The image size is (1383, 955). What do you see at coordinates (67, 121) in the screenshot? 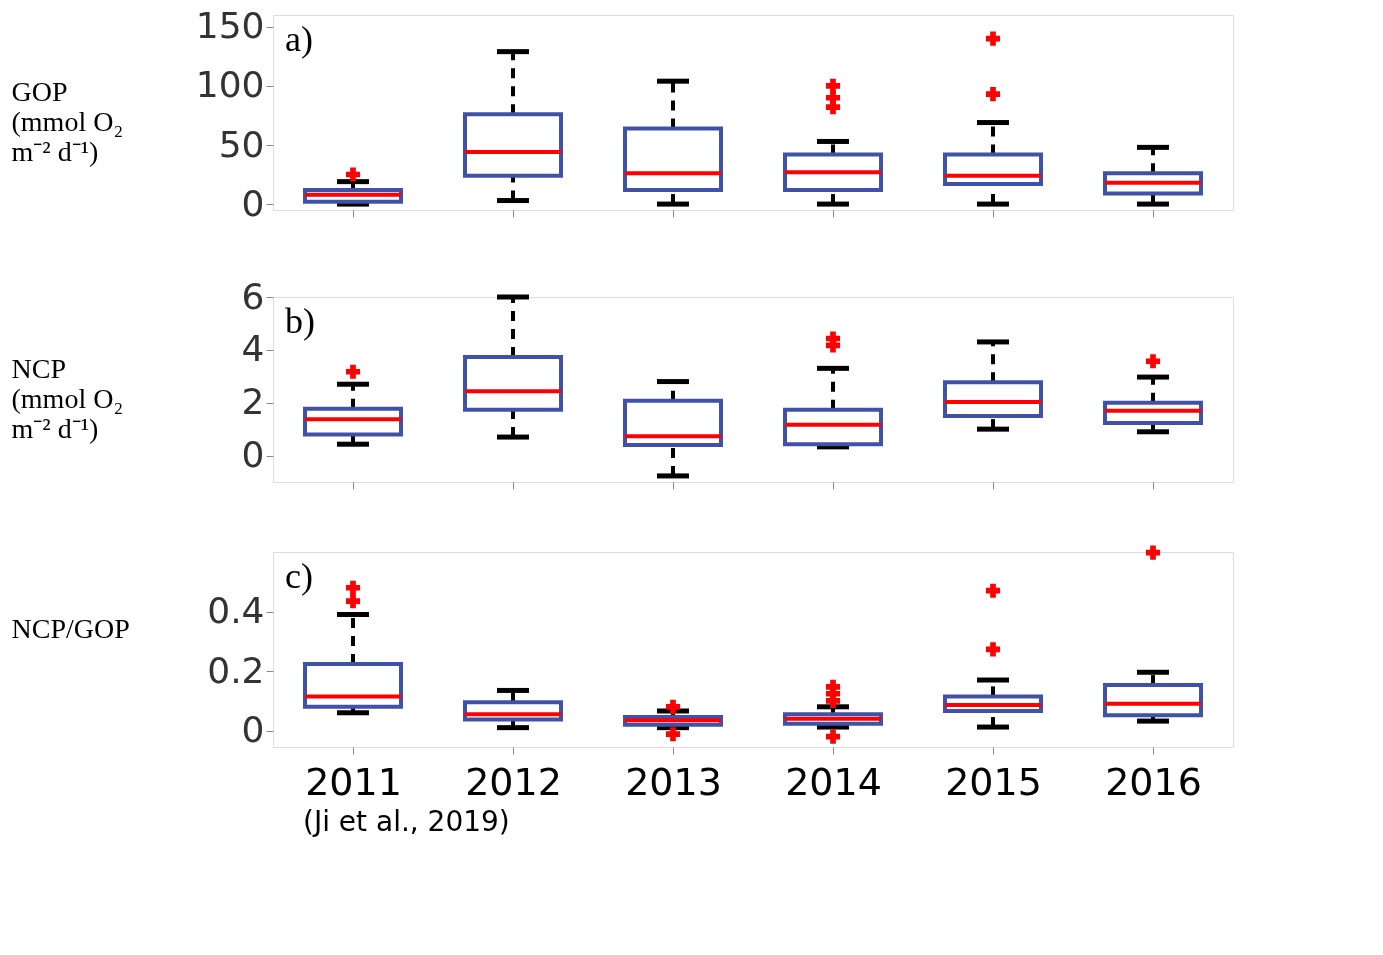
I see `y-axis-title: GOP (mmol O₂ m⁻² d⁻¹)` at bounding box center [67, 121].